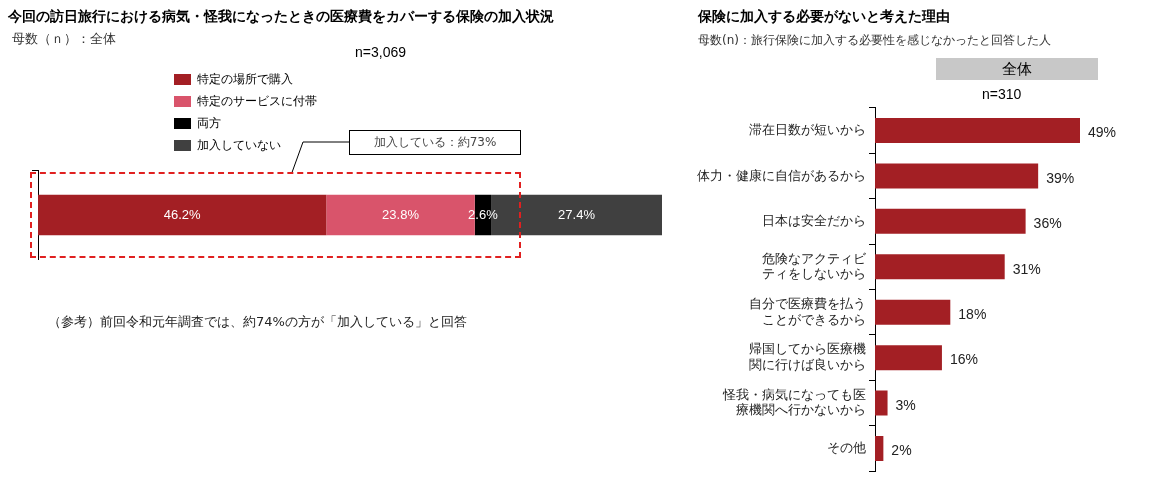 The width and height of the screenshot is (1149, 492). I want to click on data-label: 36%, so click(1047, 223).